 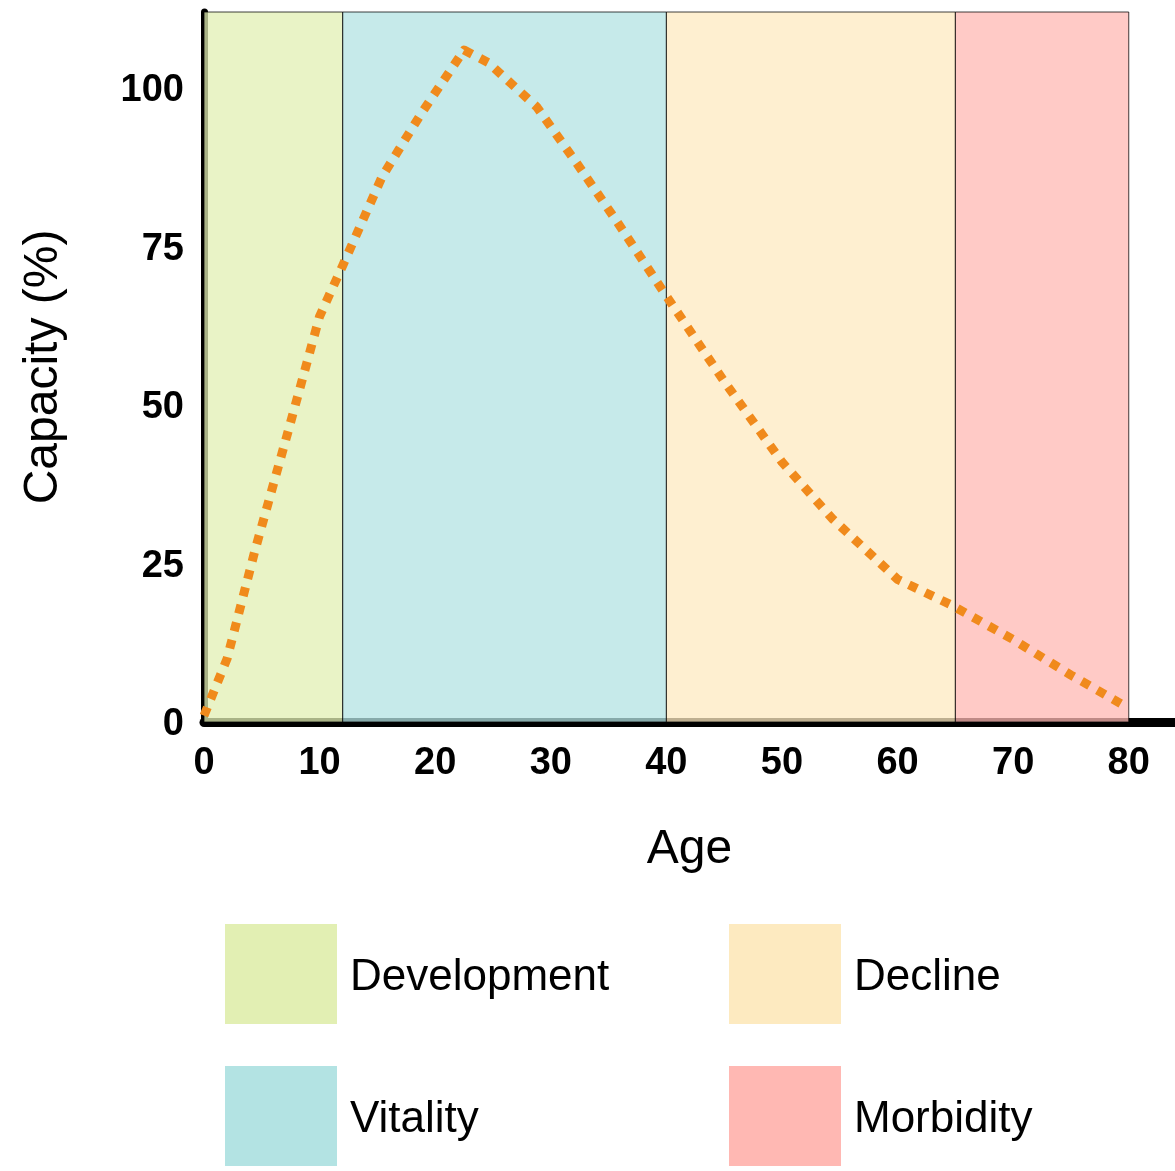 What do you see at coordinates (162, 246) in the screenshot?
I see `y-tick-label: 75` at bounding box center [162, 246].